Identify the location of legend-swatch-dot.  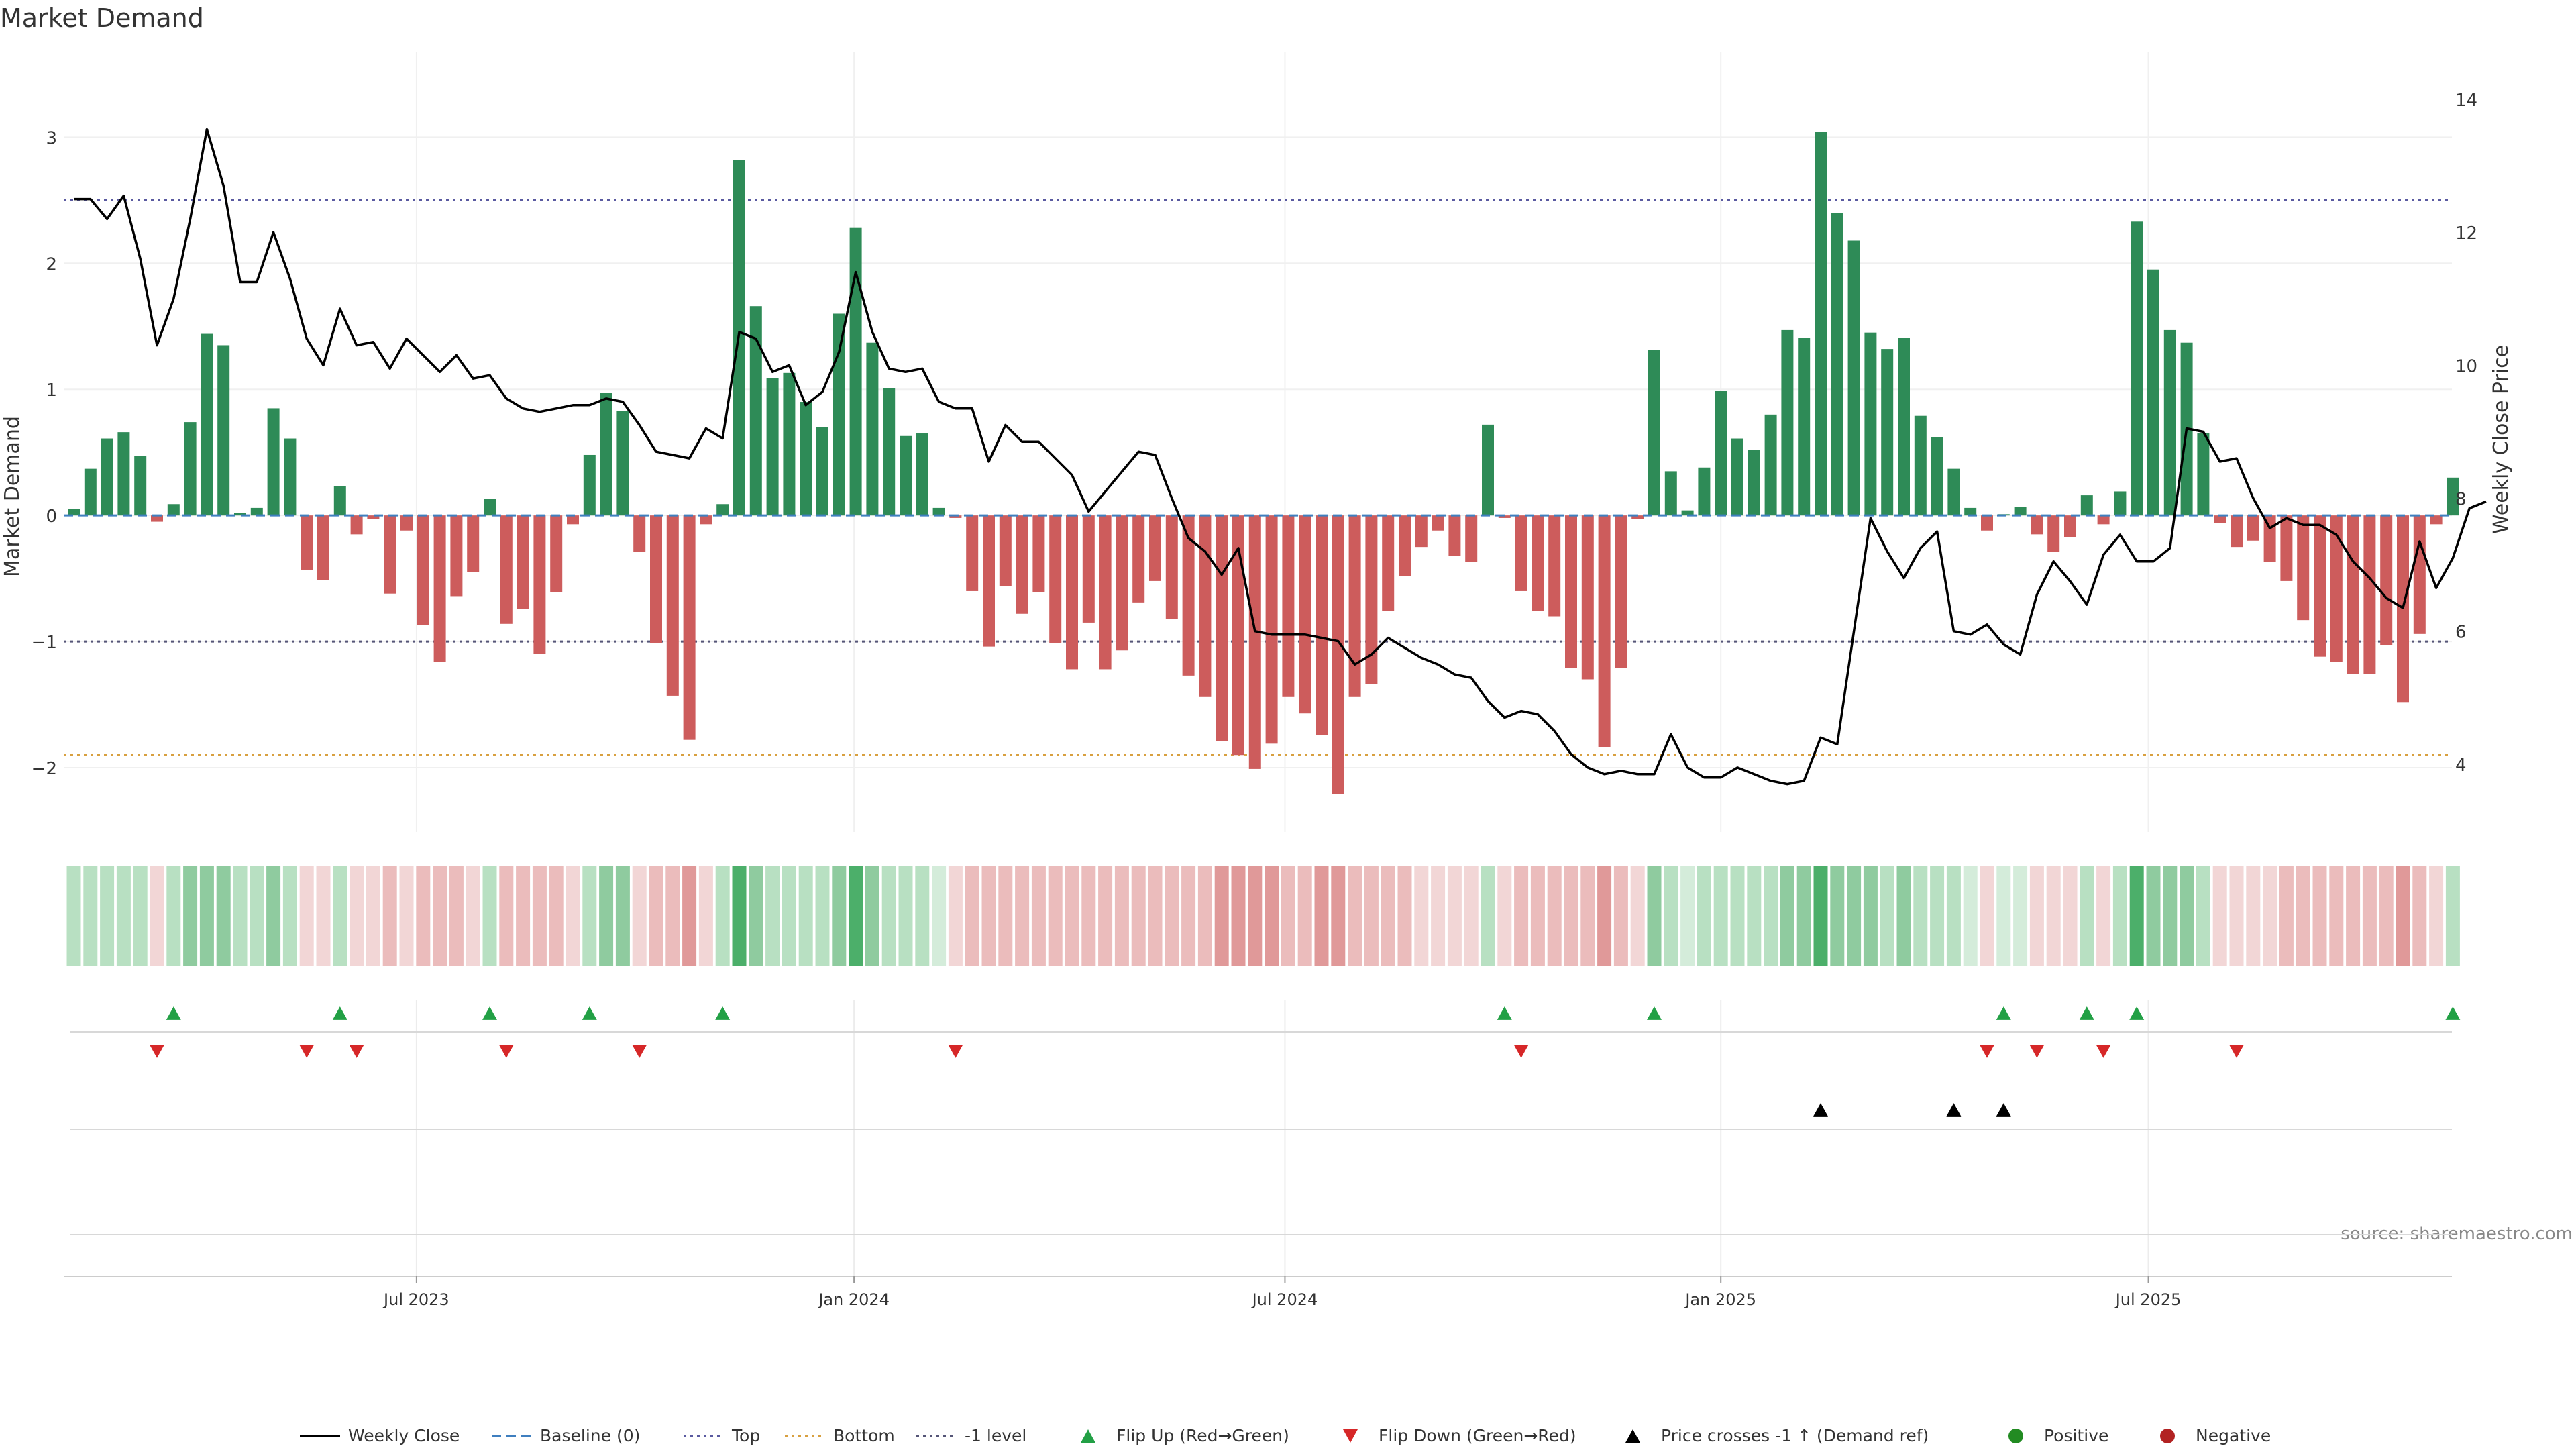
(2167, 1436).